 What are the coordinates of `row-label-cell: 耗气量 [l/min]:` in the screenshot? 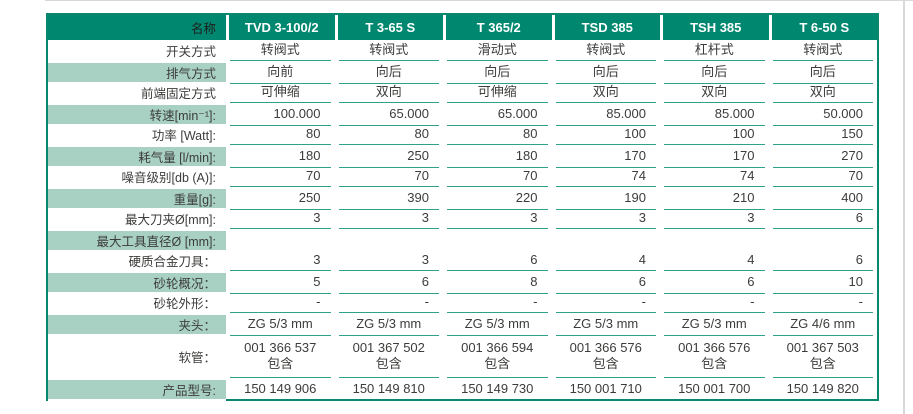 It's located at (137, 156).